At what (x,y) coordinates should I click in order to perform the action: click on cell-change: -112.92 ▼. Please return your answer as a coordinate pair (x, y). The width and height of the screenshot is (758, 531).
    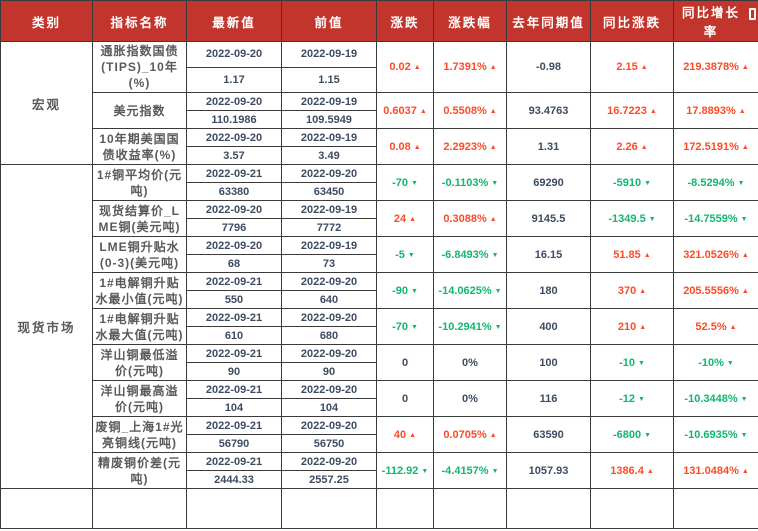
    Looking at the image, I should click on (405, 470).